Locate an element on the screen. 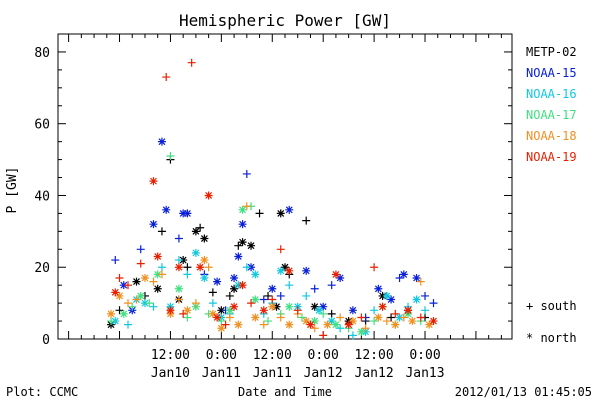  x-tick-time-label: 12:00 is located at coordinates (170, 355).